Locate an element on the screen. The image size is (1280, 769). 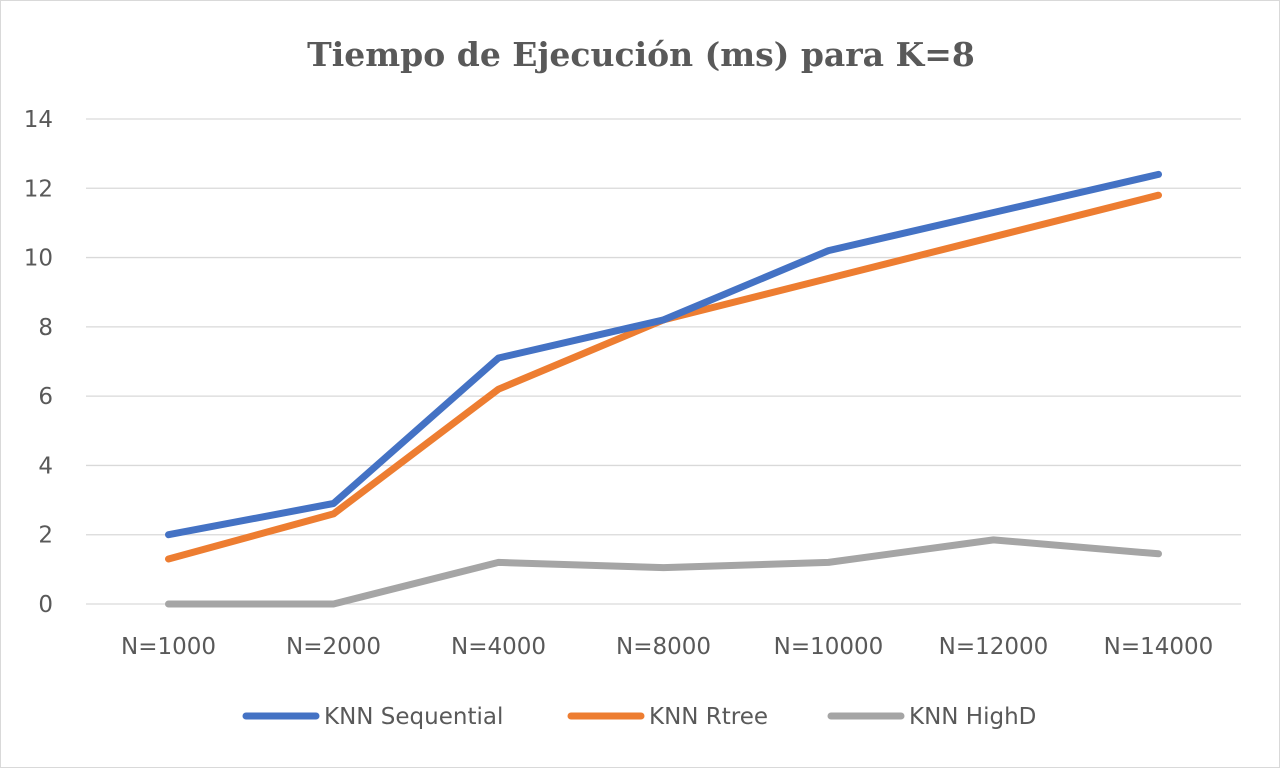
x-tick-label: N=4000 is located at coordinates (498, 647).